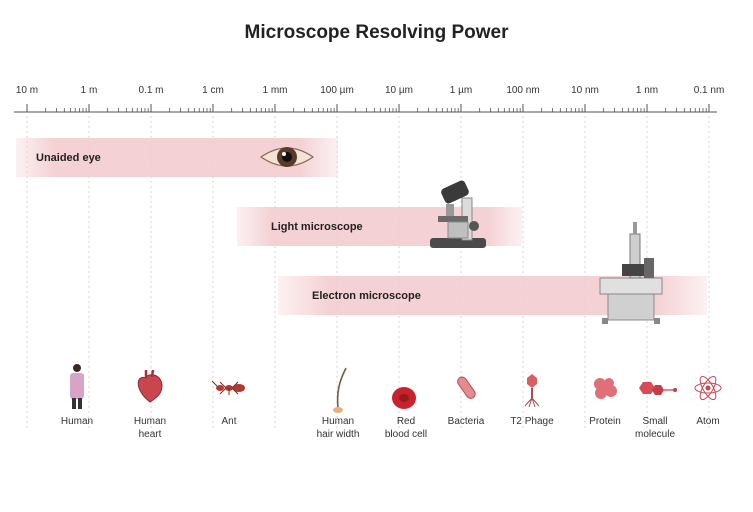  What do you see at coordinates (647, 90) in the screenshot?
I see `tick-label: 1 nm` at bounding box center [647, 90].